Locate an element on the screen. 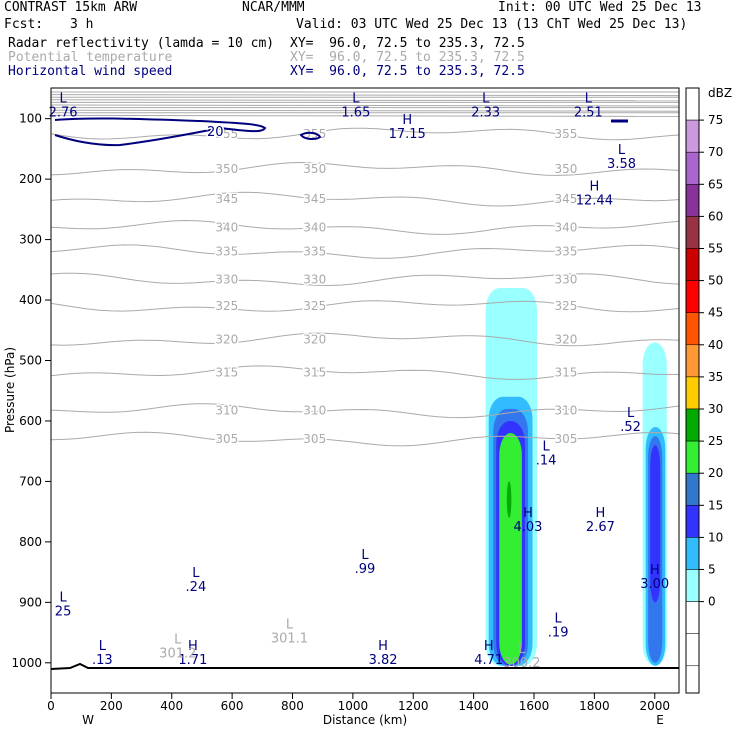 The width and height of the screenshot is (740, 740). extrema-type-12: L is located at coordinates (196, 573).